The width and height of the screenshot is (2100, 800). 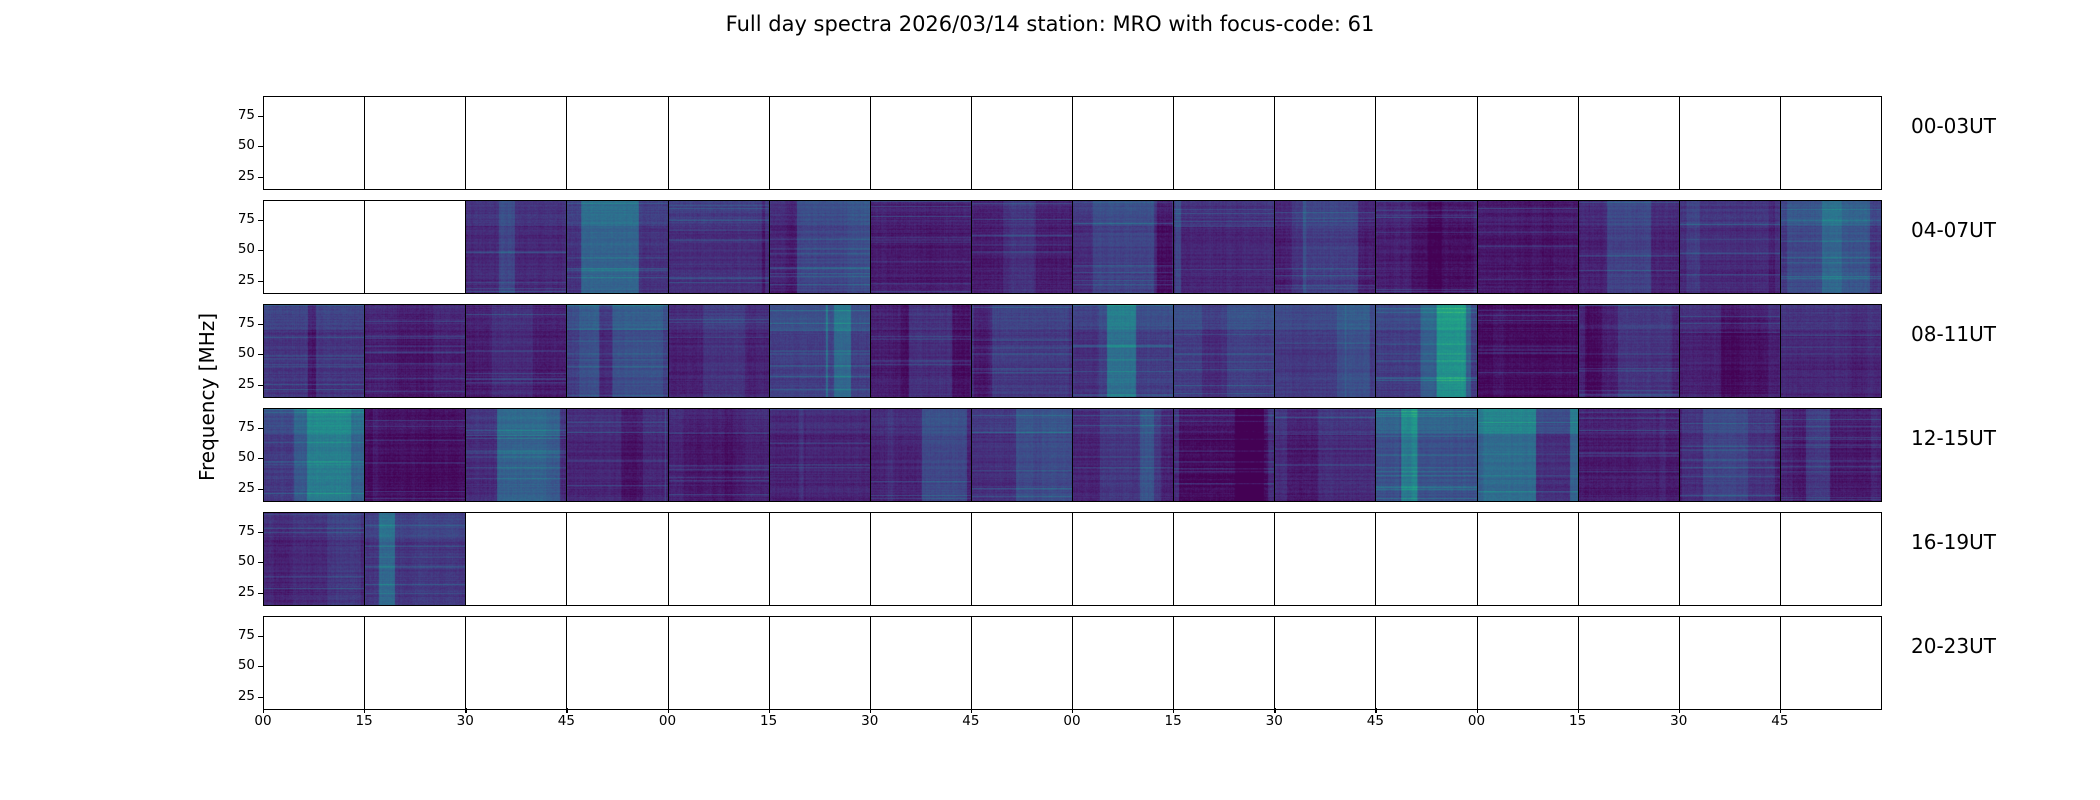 What do you see at coordinates (1953, 230) in the screenshot?
I see `row-label: 04-07UT` at bounding box center [1953, 230].